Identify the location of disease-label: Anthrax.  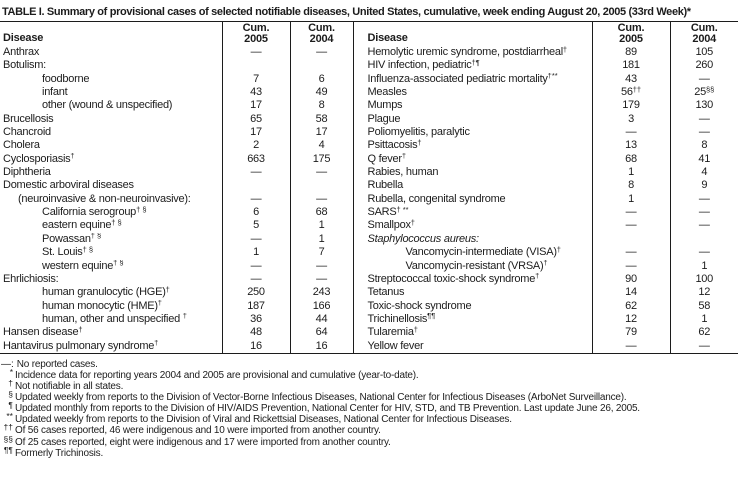
(111, 52).